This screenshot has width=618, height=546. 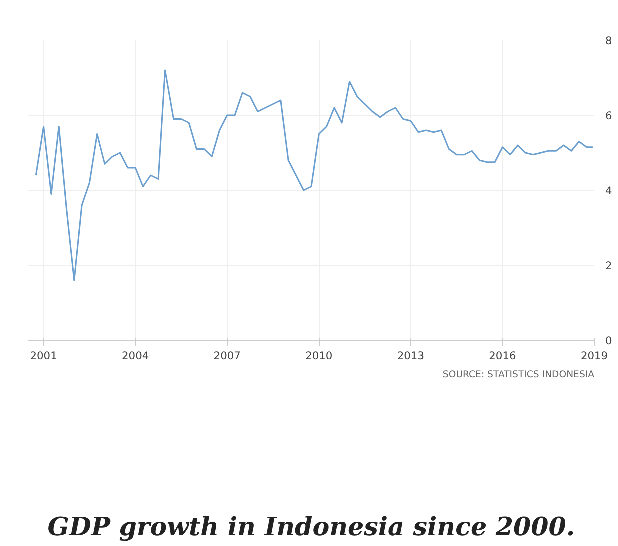 I want to click on y-tick-label: 6, so click(x=609, y=116).